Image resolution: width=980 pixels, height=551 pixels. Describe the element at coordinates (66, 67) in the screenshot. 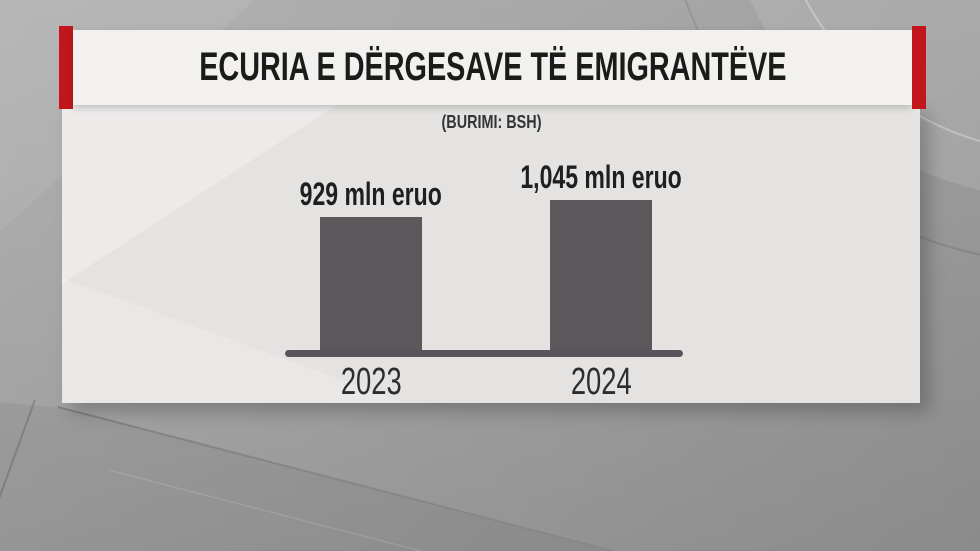

I see `header-accent-left` at that location.